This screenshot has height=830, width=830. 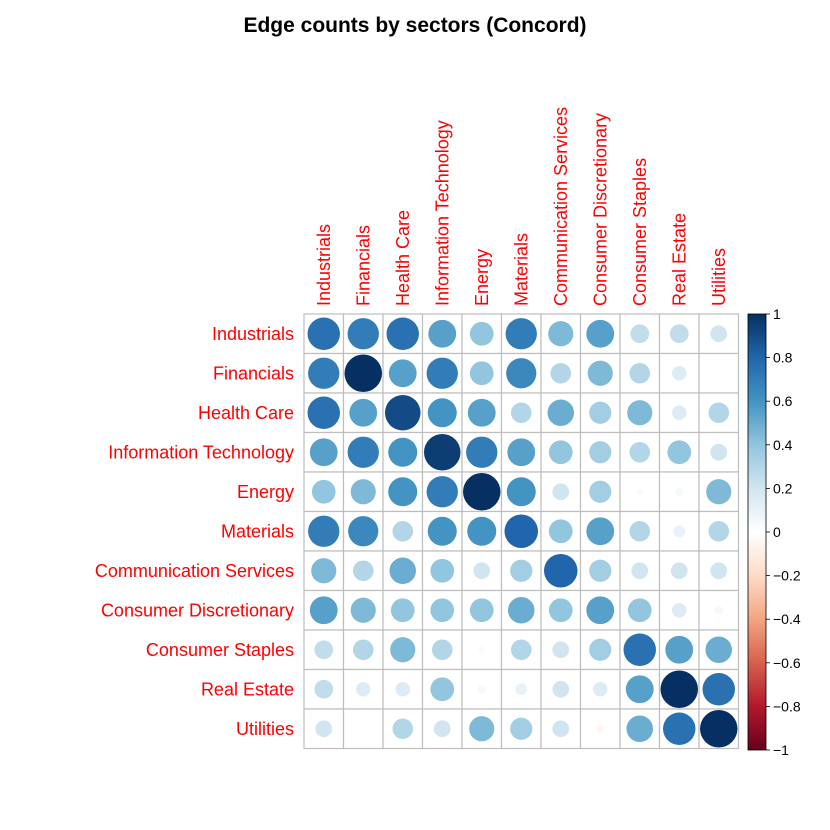 I want to click on legend-colorbar, so click(x=757, y=532).